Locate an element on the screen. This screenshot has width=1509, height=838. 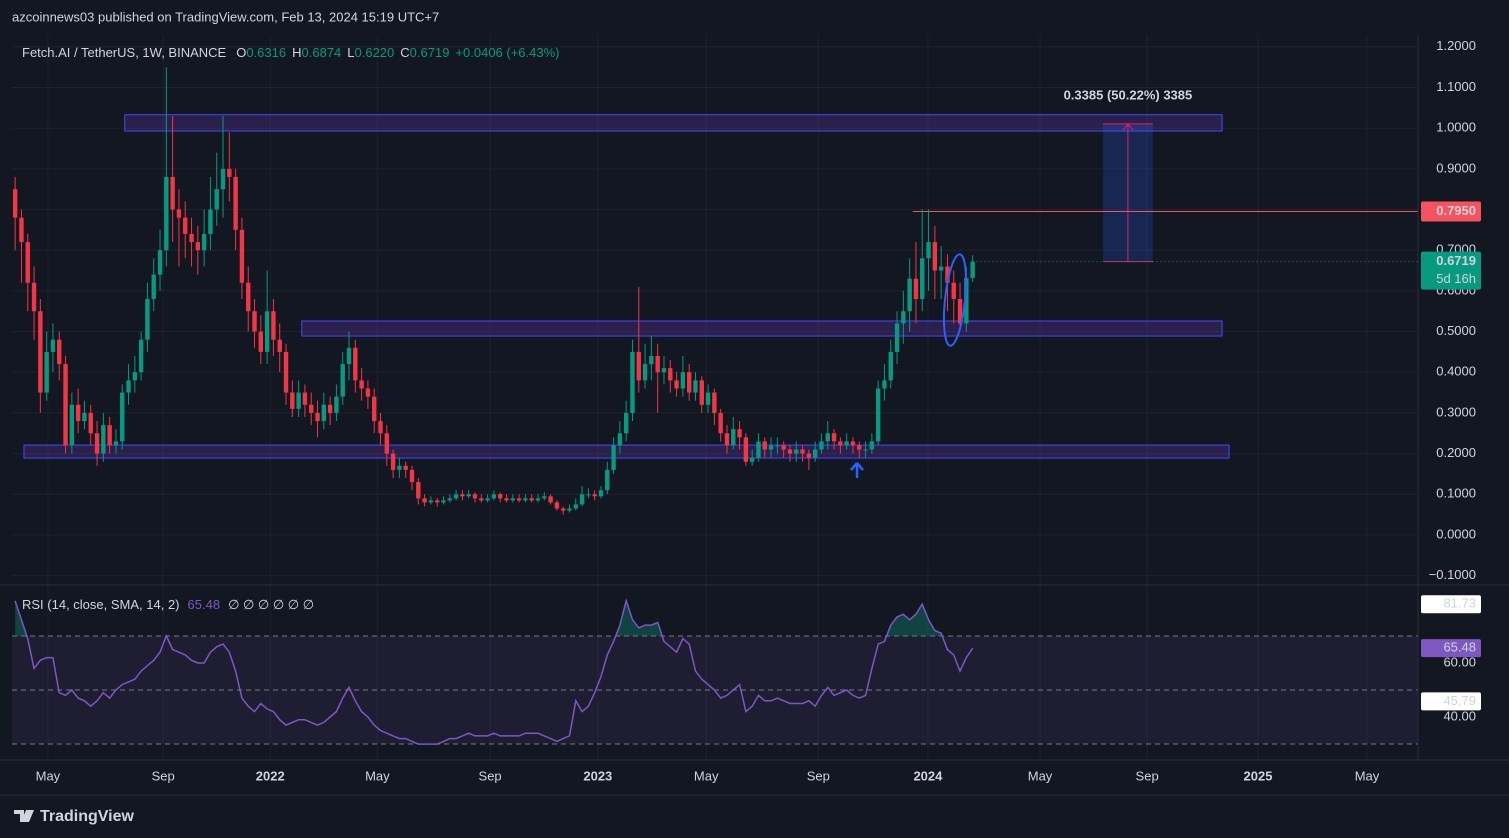
rsi-legend-value: 65.48 is located at coordinates (204, 604).